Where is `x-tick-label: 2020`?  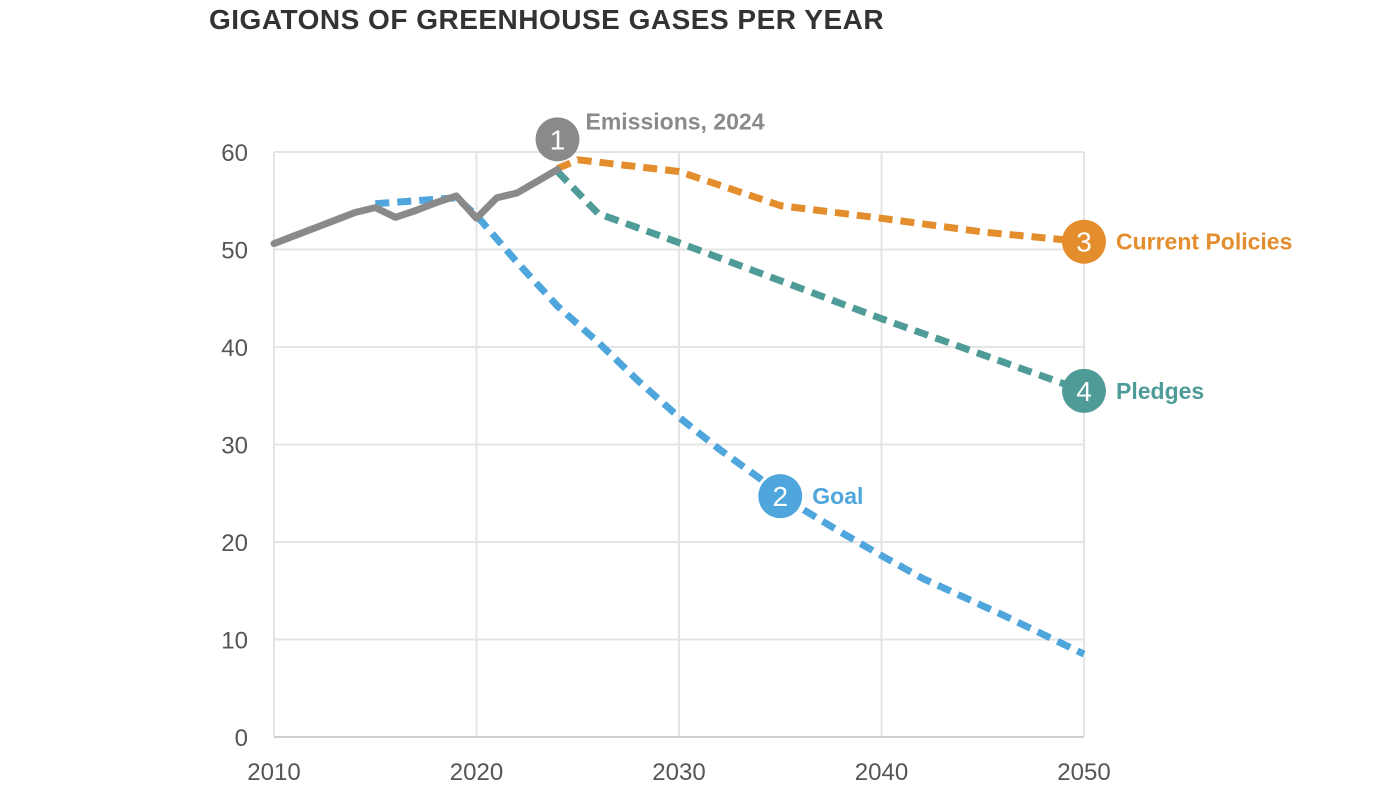
x-tick-label: 2020 is located at coordinates (476, 772).